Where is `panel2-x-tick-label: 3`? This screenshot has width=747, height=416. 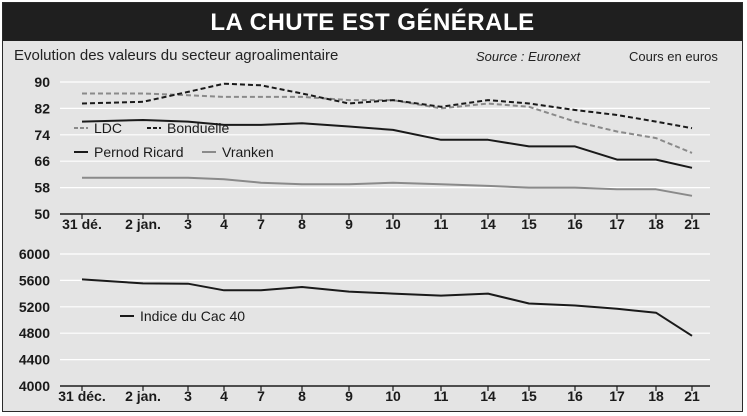
panel2-x-tick-label: 3 is located at coordinates (188, 396).